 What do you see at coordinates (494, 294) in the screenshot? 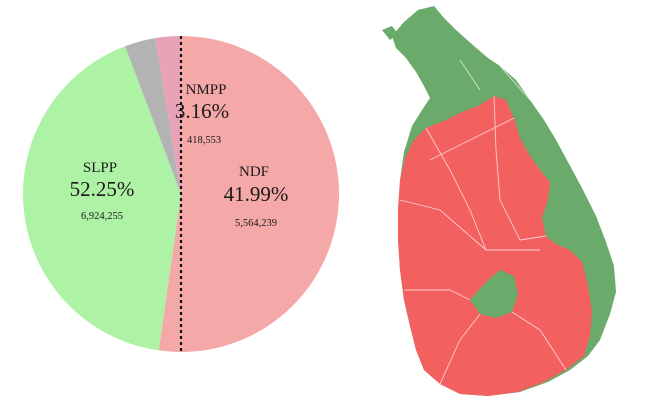
I see `map-ndf-enclave` at bounding box center [494, 294].